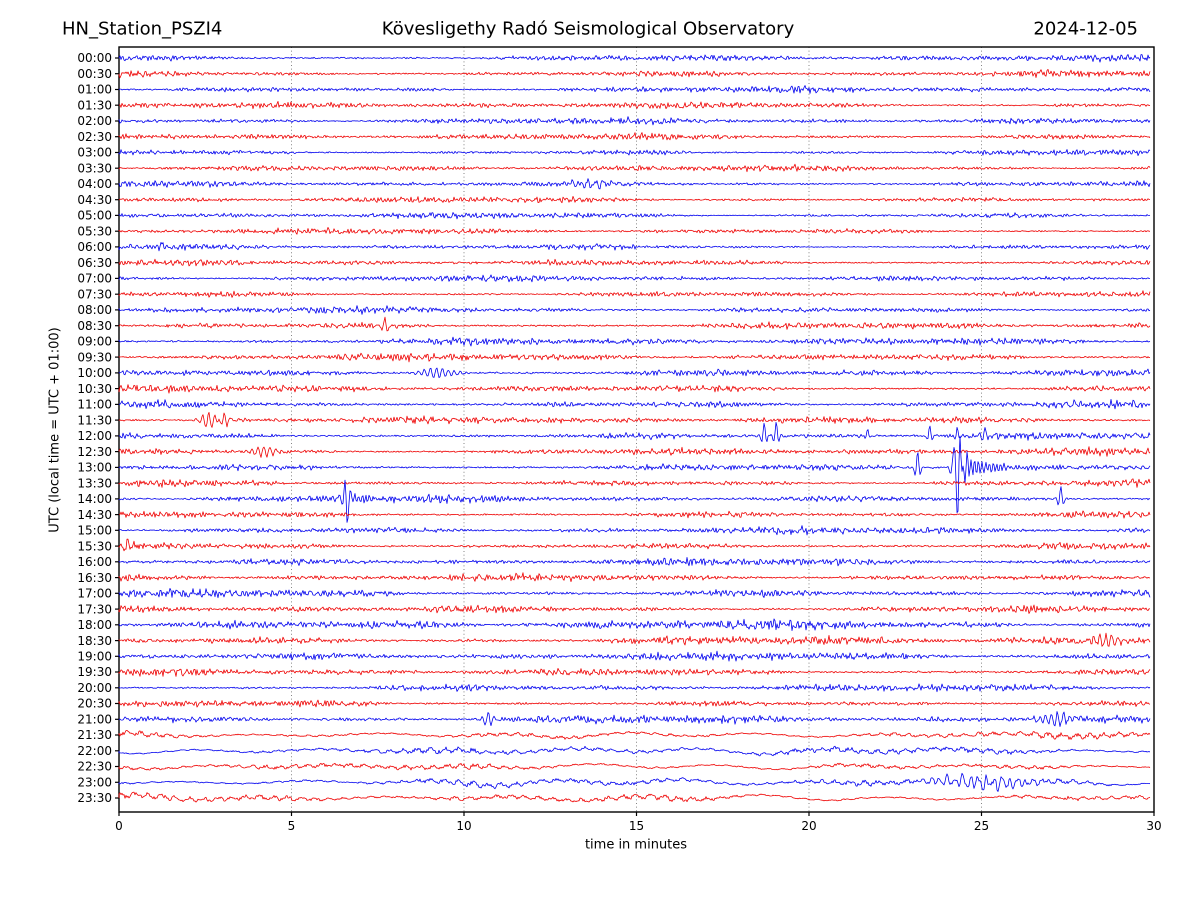  I want to click on y-tick-label-15:00: 15:00, so click(94, 531).